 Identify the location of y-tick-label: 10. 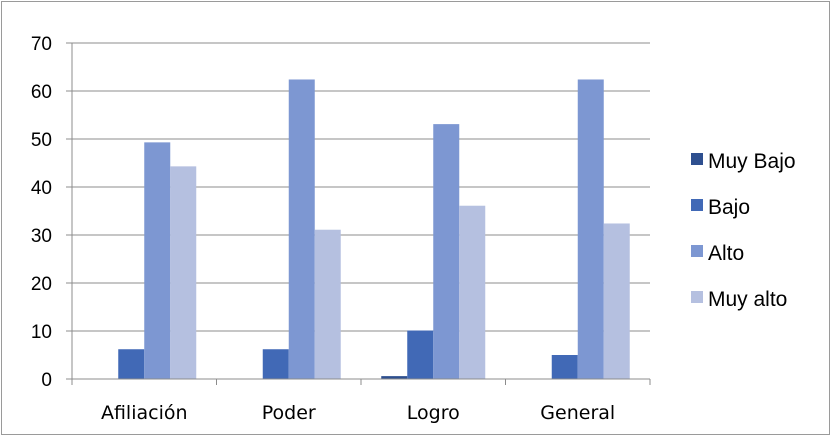
(41, 332).